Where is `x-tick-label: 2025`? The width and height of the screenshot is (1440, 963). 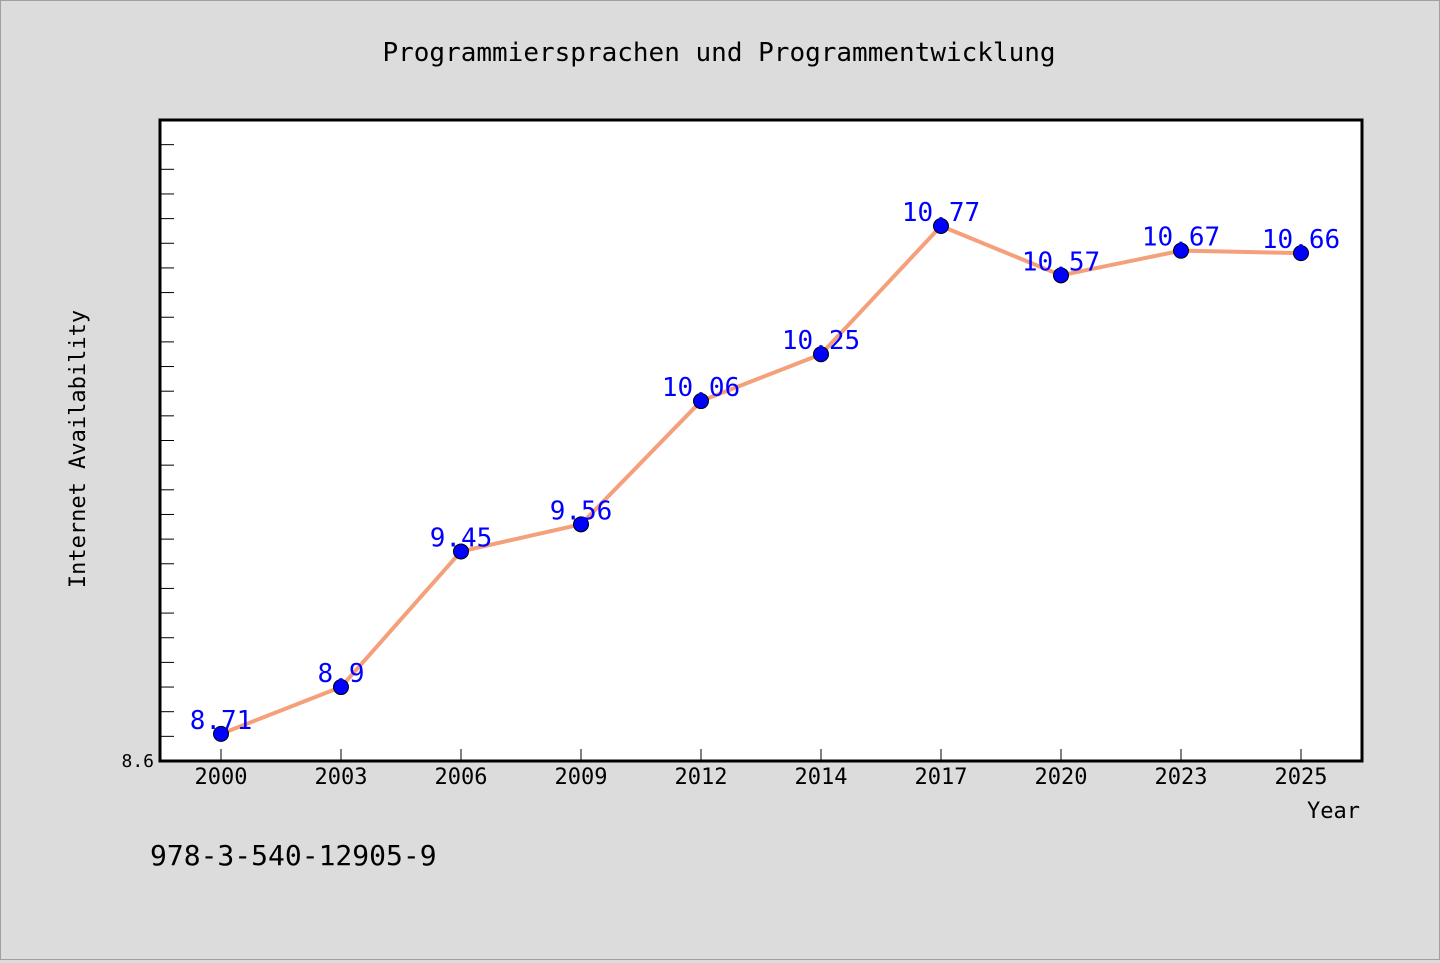
x-tick-label: 2025 is located at coordinates (1301, 777).